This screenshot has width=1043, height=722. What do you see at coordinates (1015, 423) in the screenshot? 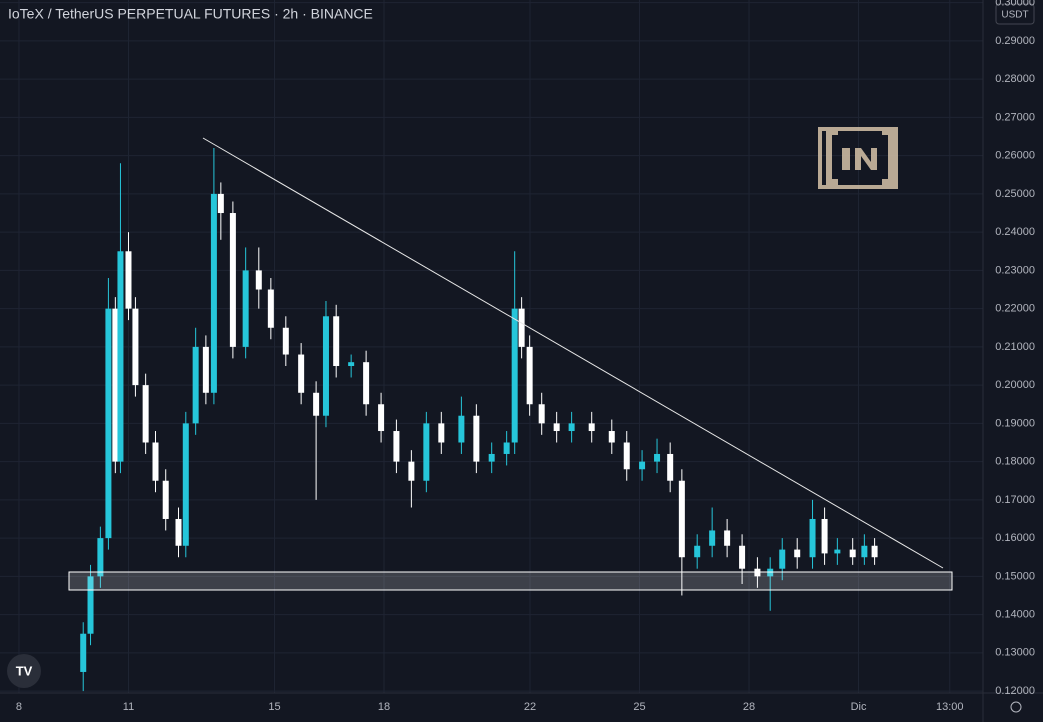
I see `y-tick-label: 0.19000` at bounding box center [1015, 423].